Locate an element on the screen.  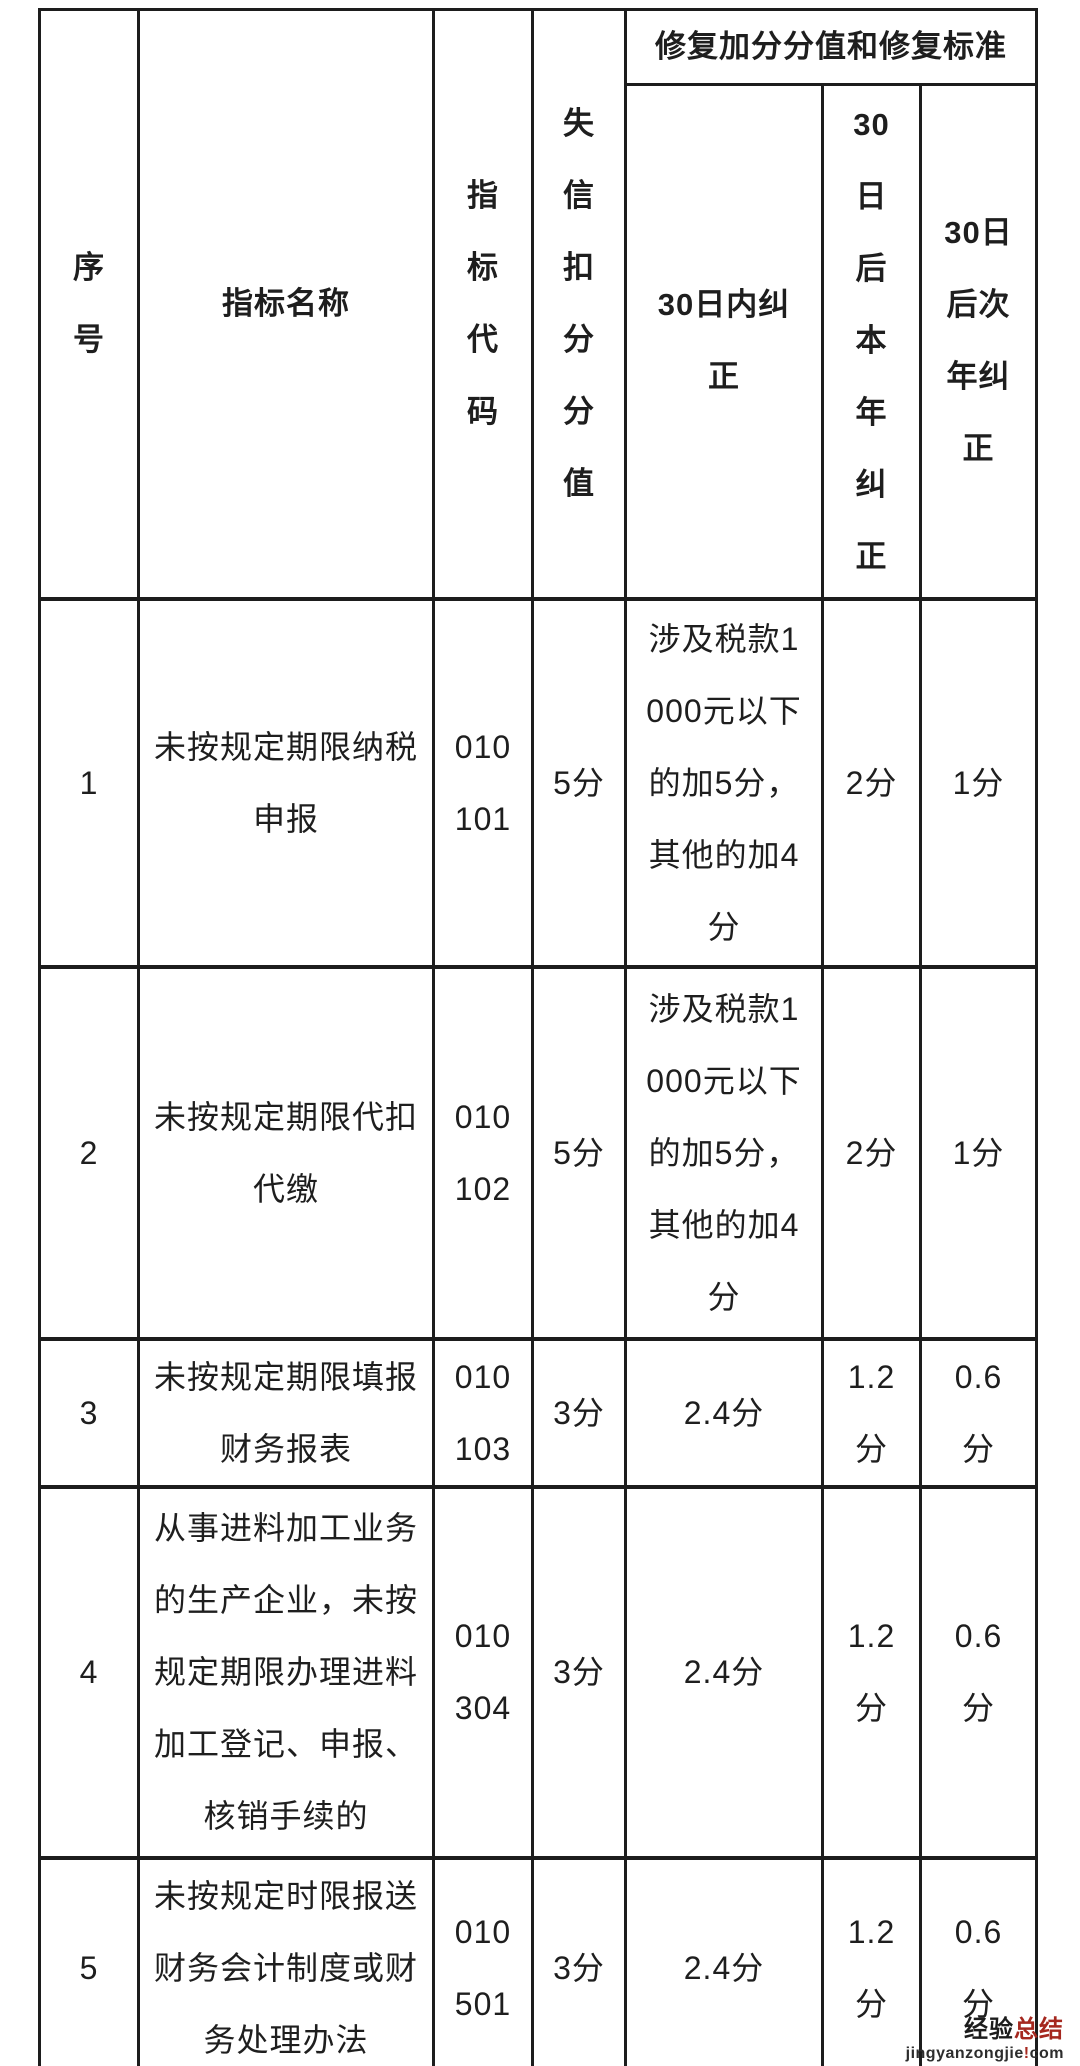
header-repair-group: 修复加分分值和修复标准 is located at coordinates (831, 47).